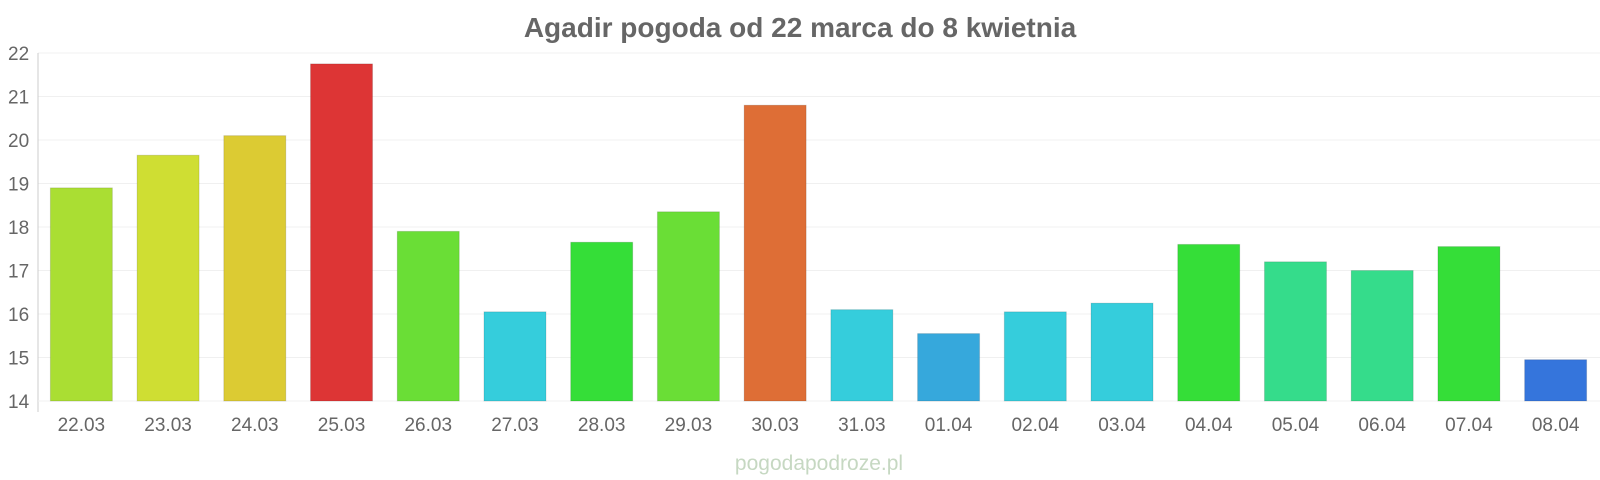 The width and height of the screenshot is (1600, 480). What do you see at coordinates (515, 356) in the screenshot?
I see `bar-27.03` at bounding box center [515, 356].